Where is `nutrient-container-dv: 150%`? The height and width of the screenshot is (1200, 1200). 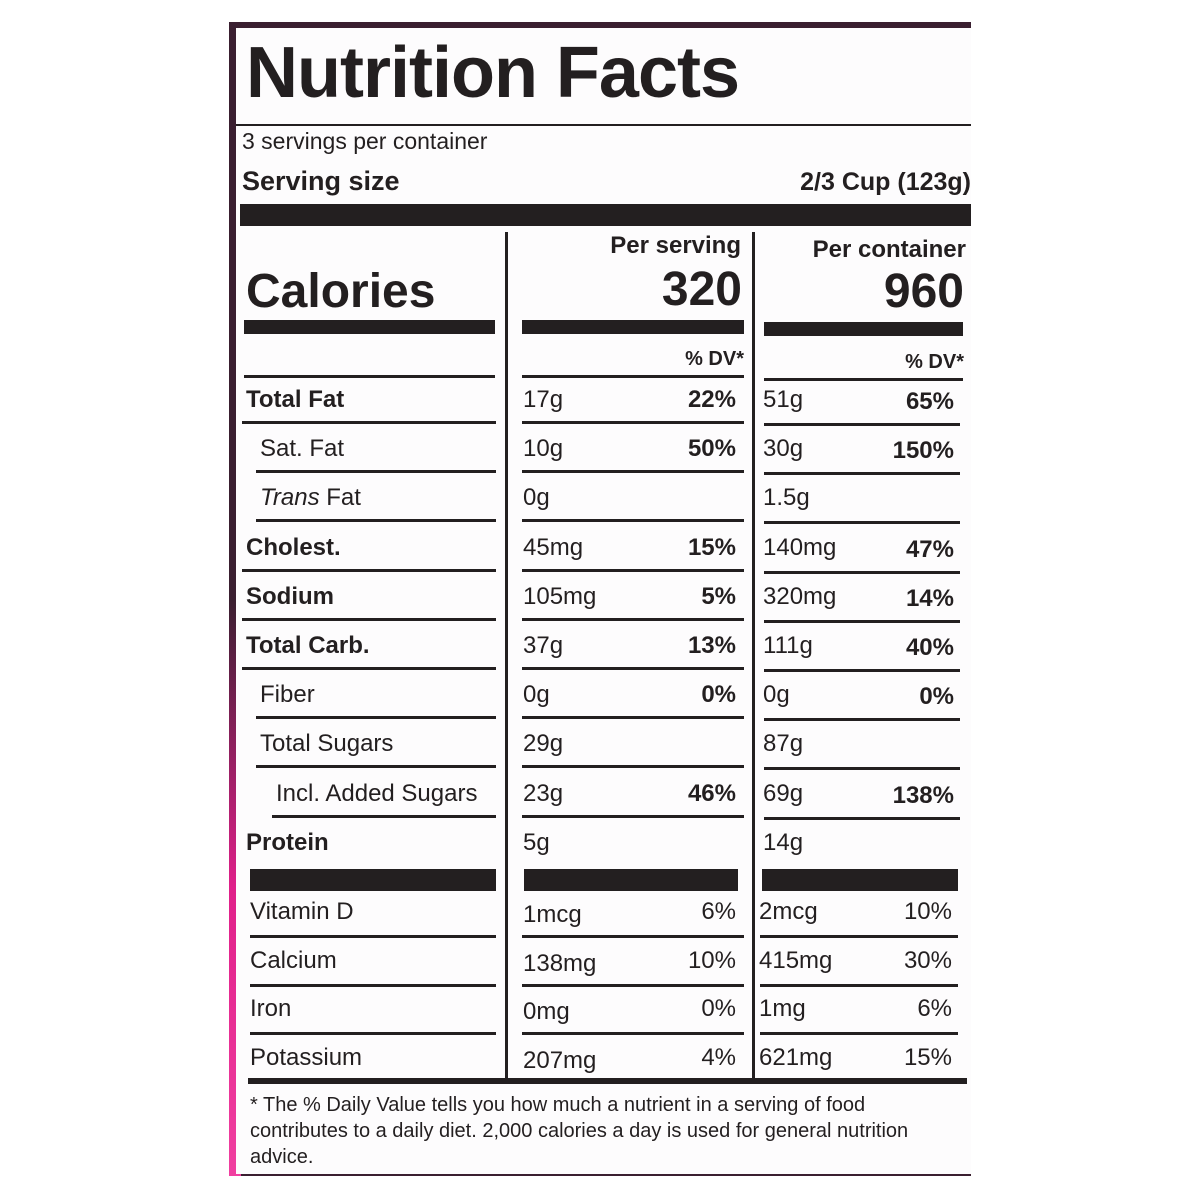 nutrient-container-dv: 150% is located at coordinates (923, 451).